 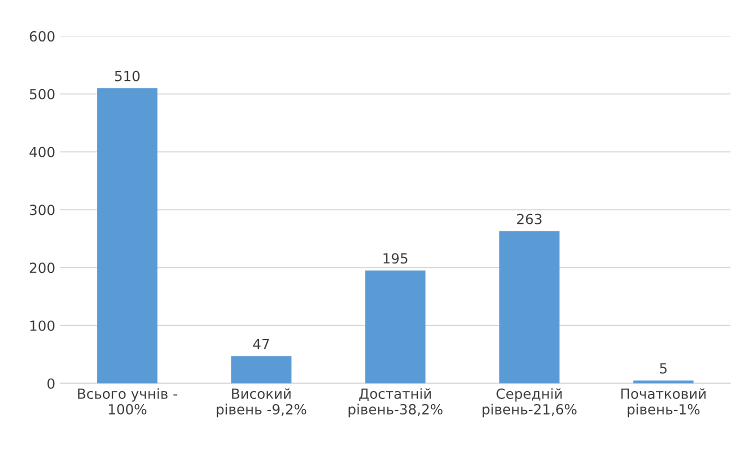 I want to click on y-tick-label: 200, so click(x=42, y=268).